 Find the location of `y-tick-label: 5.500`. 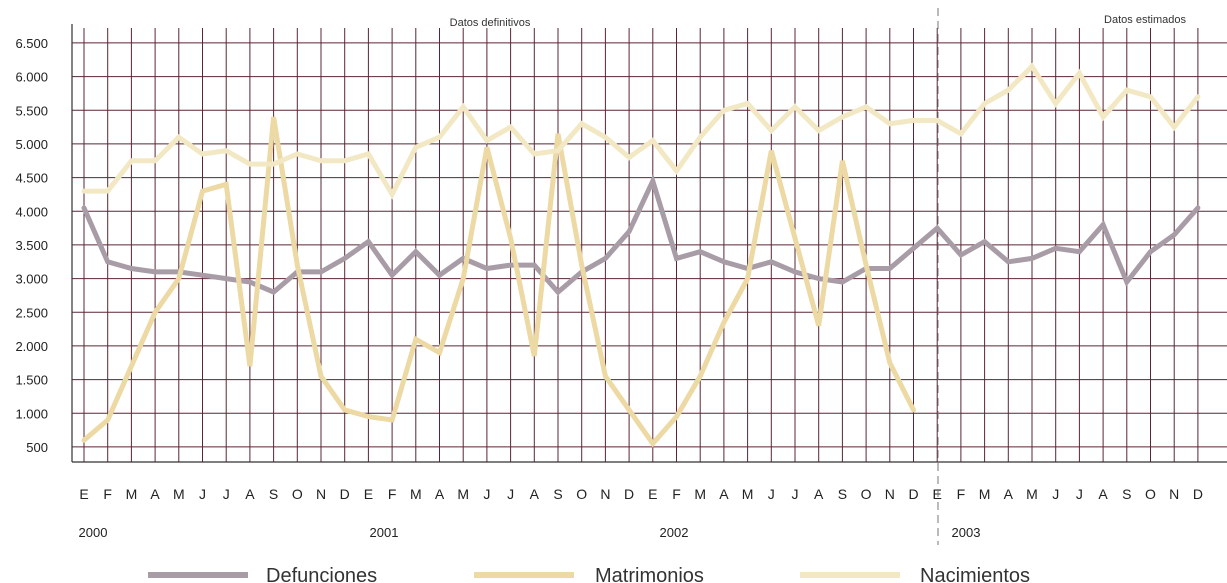

y-tick-label: 5.500 is located at coordinates (31, 110).